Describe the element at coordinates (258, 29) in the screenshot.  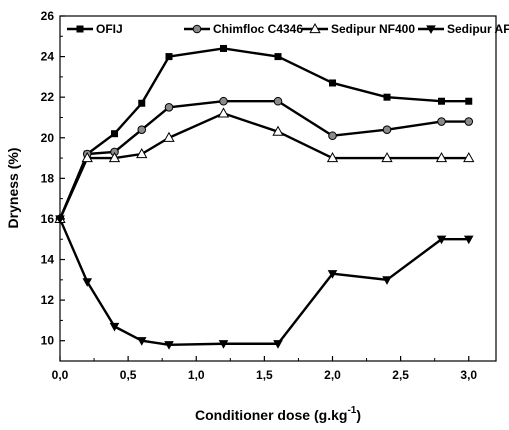
I see `legend-label: Chimfloc C4346` at that location.